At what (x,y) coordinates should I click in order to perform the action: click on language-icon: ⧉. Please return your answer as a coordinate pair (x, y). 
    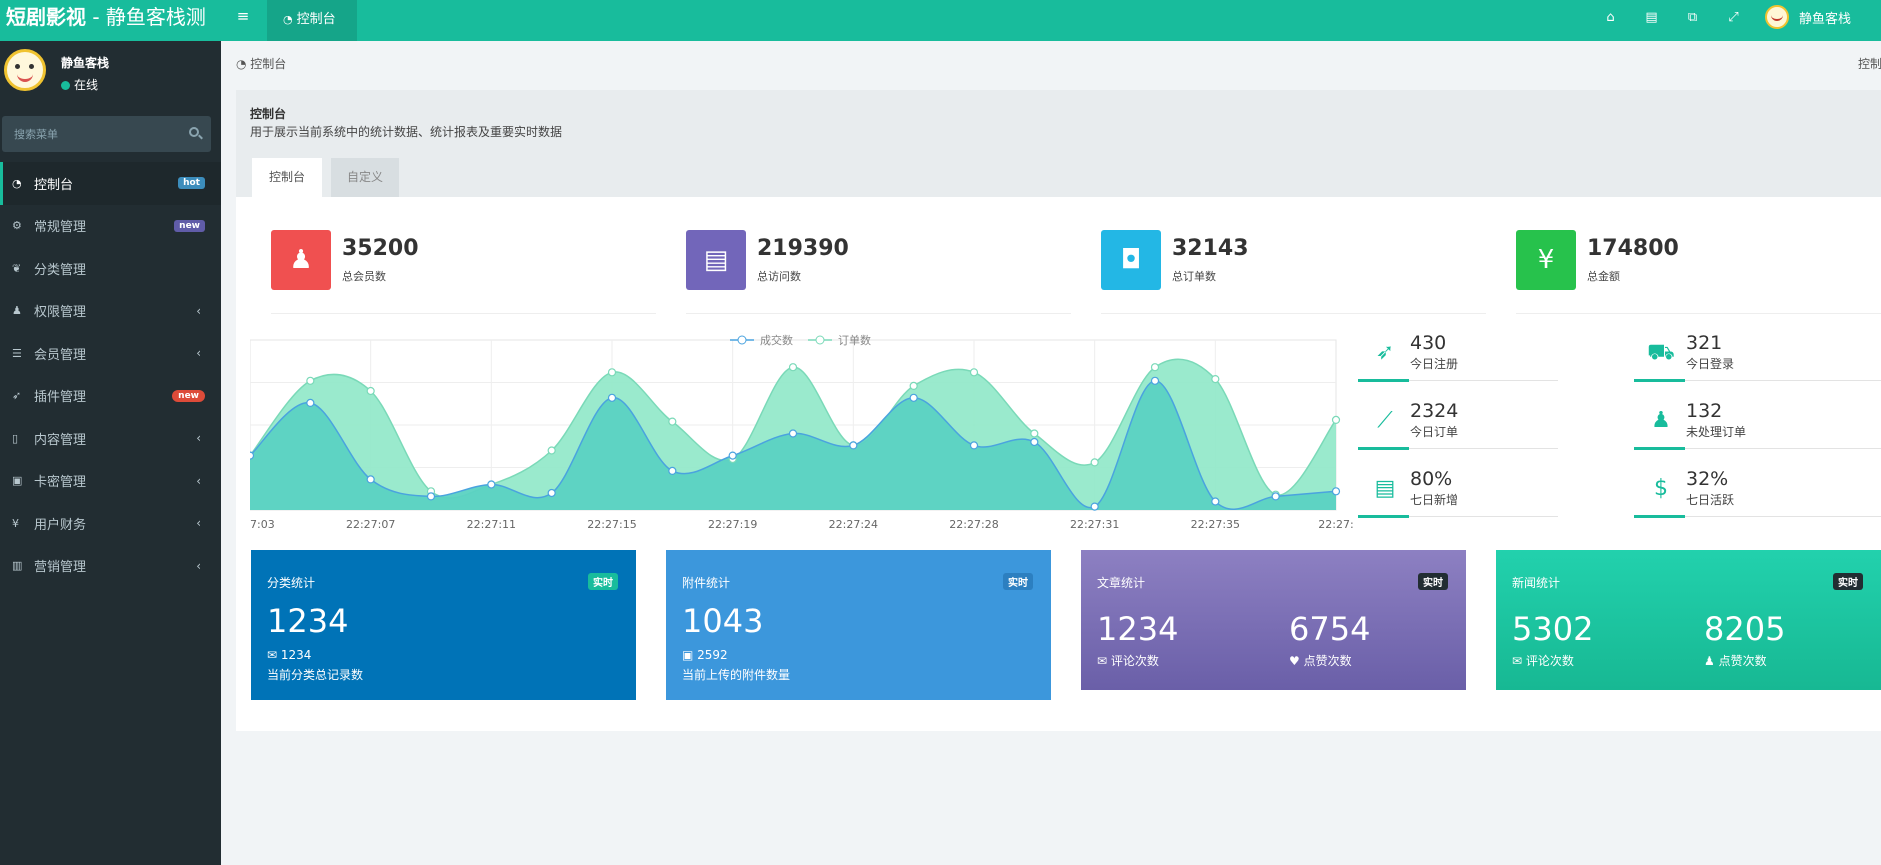
    Looking at the image, I should click on (1692, 17).